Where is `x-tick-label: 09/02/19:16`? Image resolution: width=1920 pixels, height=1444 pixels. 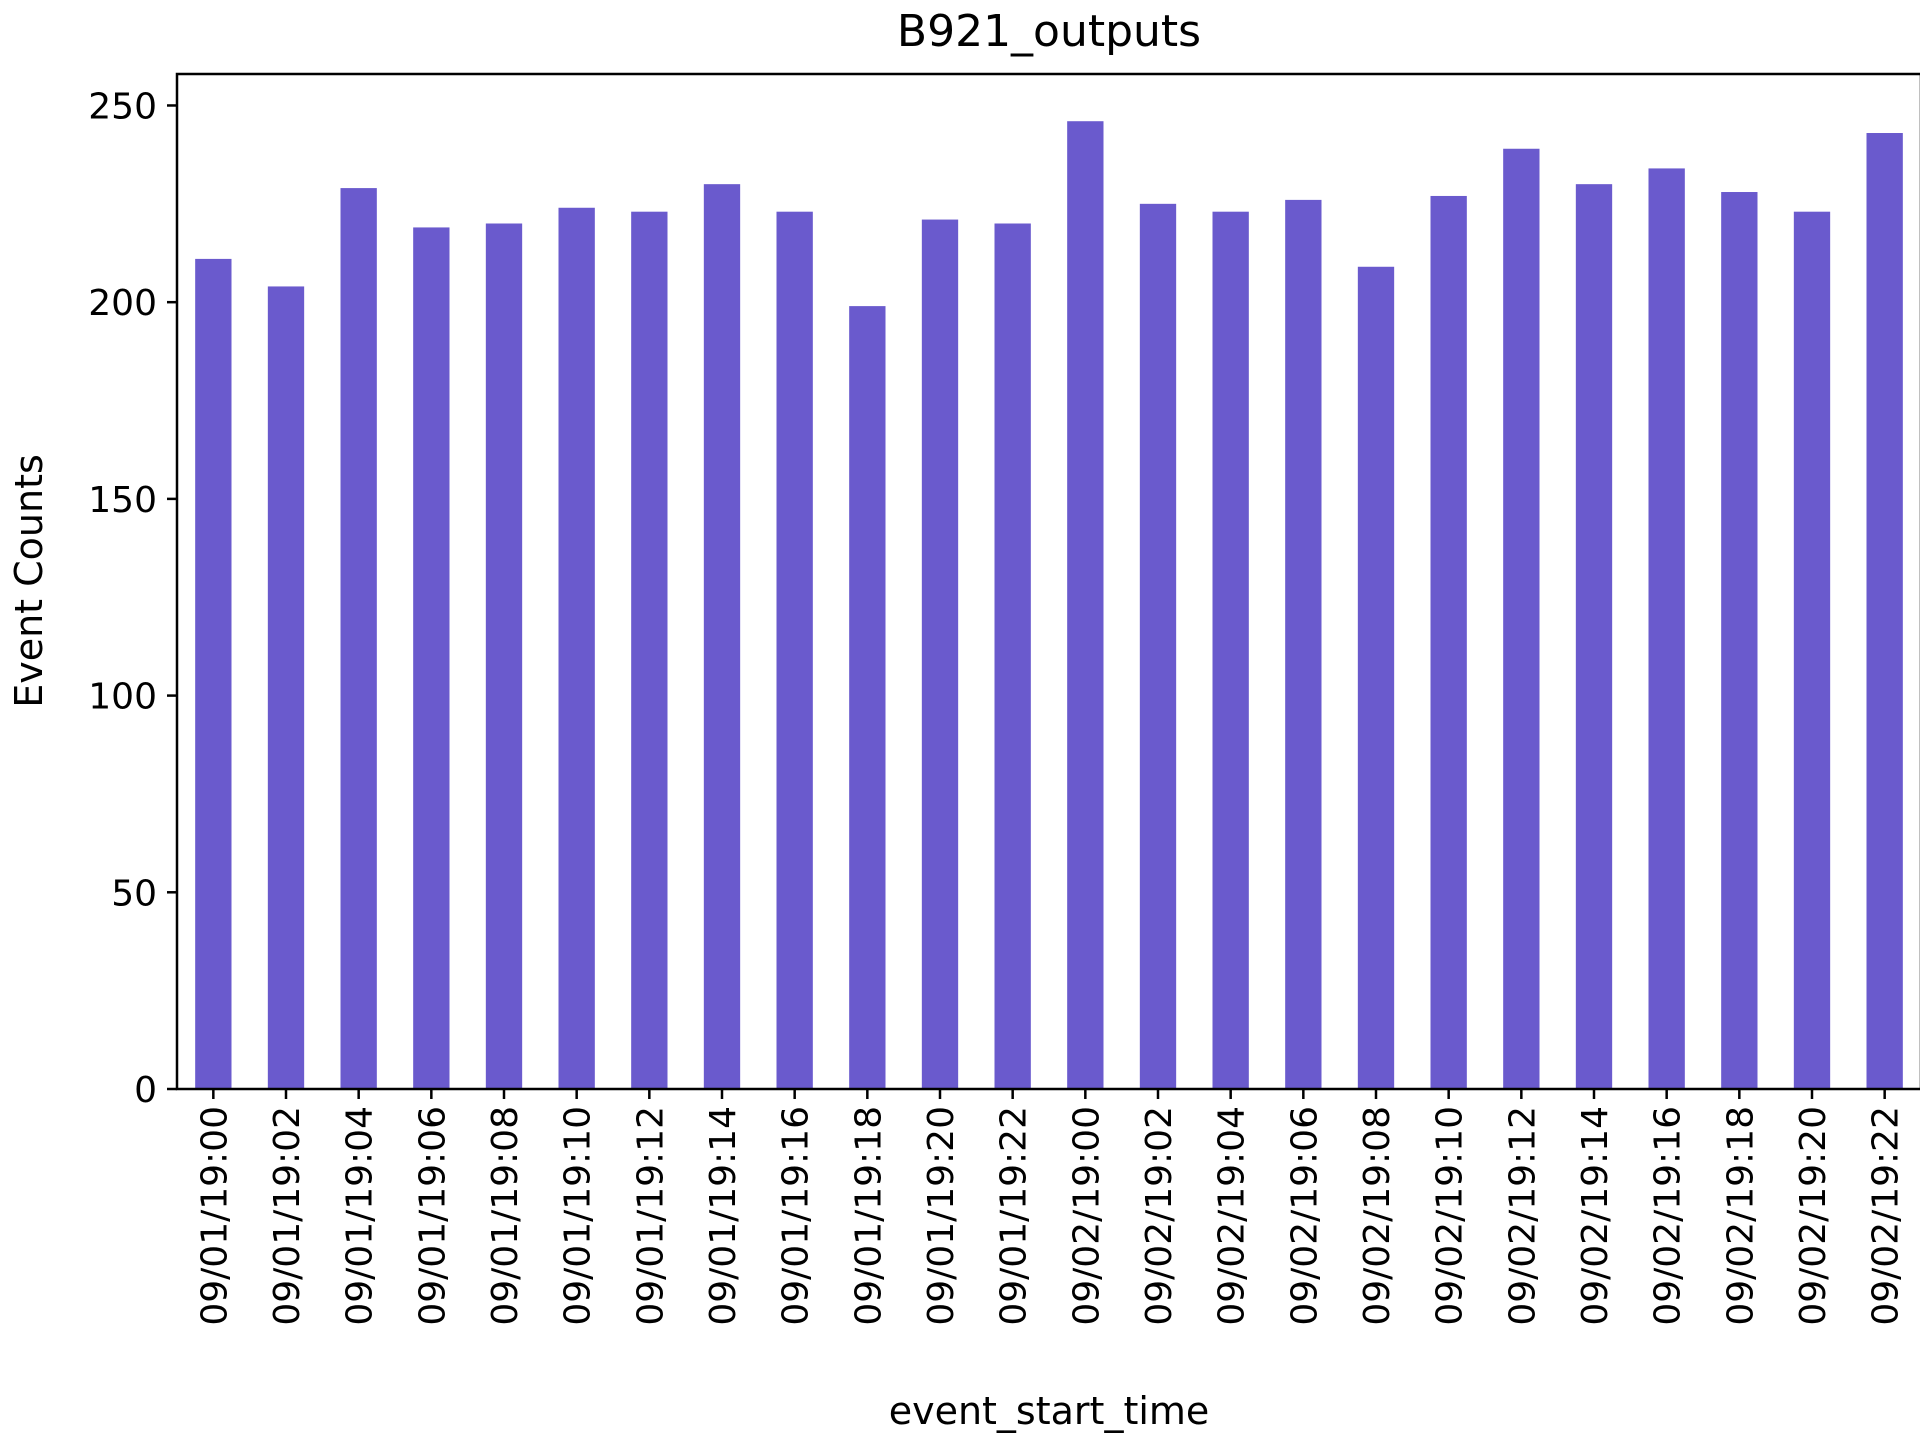 x-tick-label: 09/02/19:16 is located at coordinates (1668, 1216).